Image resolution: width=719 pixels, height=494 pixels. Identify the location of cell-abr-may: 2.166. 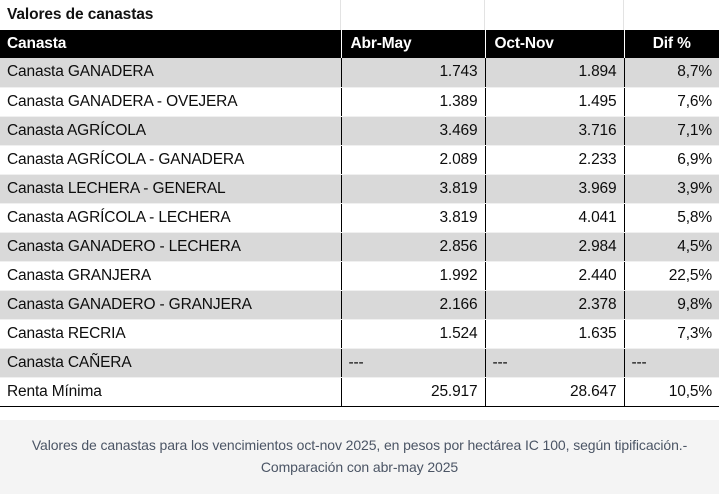
(413, 305).